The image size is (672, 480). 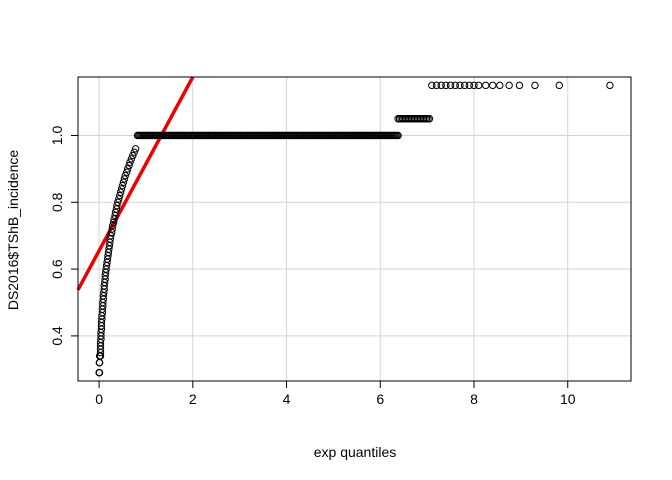 What do you see at coordinates (57, 202) in the screenshot?
I see `y-tick-label: 0.8` at bounding box center [57, 202].